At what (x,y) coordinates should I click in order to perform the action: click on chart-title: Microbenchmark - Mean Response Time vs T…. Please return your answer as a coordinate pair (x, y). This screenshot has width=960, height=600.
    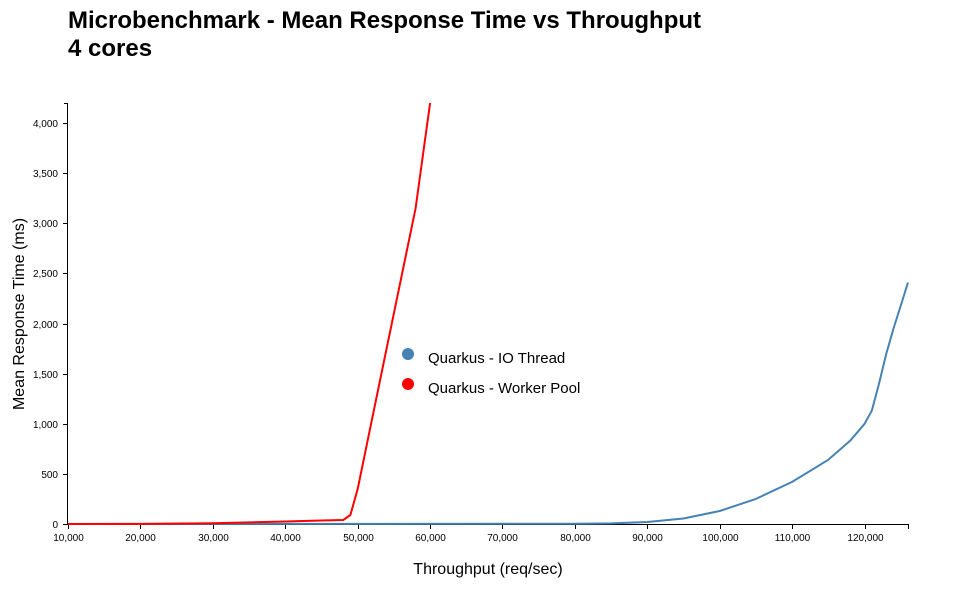
    Looking at the image, I should click on (384, 20).